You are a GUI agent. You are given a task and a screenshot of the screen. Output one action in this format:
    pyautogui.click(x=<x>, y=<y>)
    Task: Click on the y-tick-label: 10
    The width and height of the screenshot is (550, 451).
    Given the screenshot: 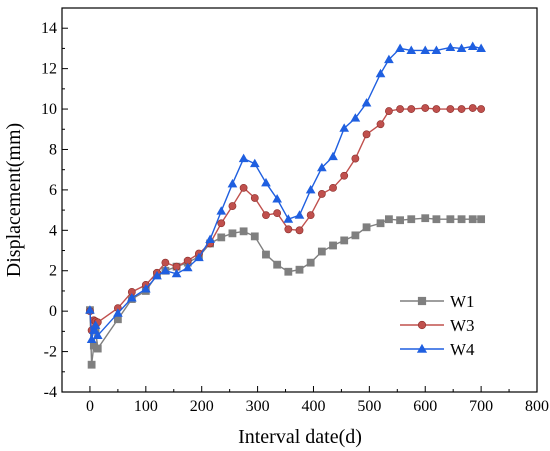 What is the action you would take?
    pyautogui.click(x=49, y=109)
    